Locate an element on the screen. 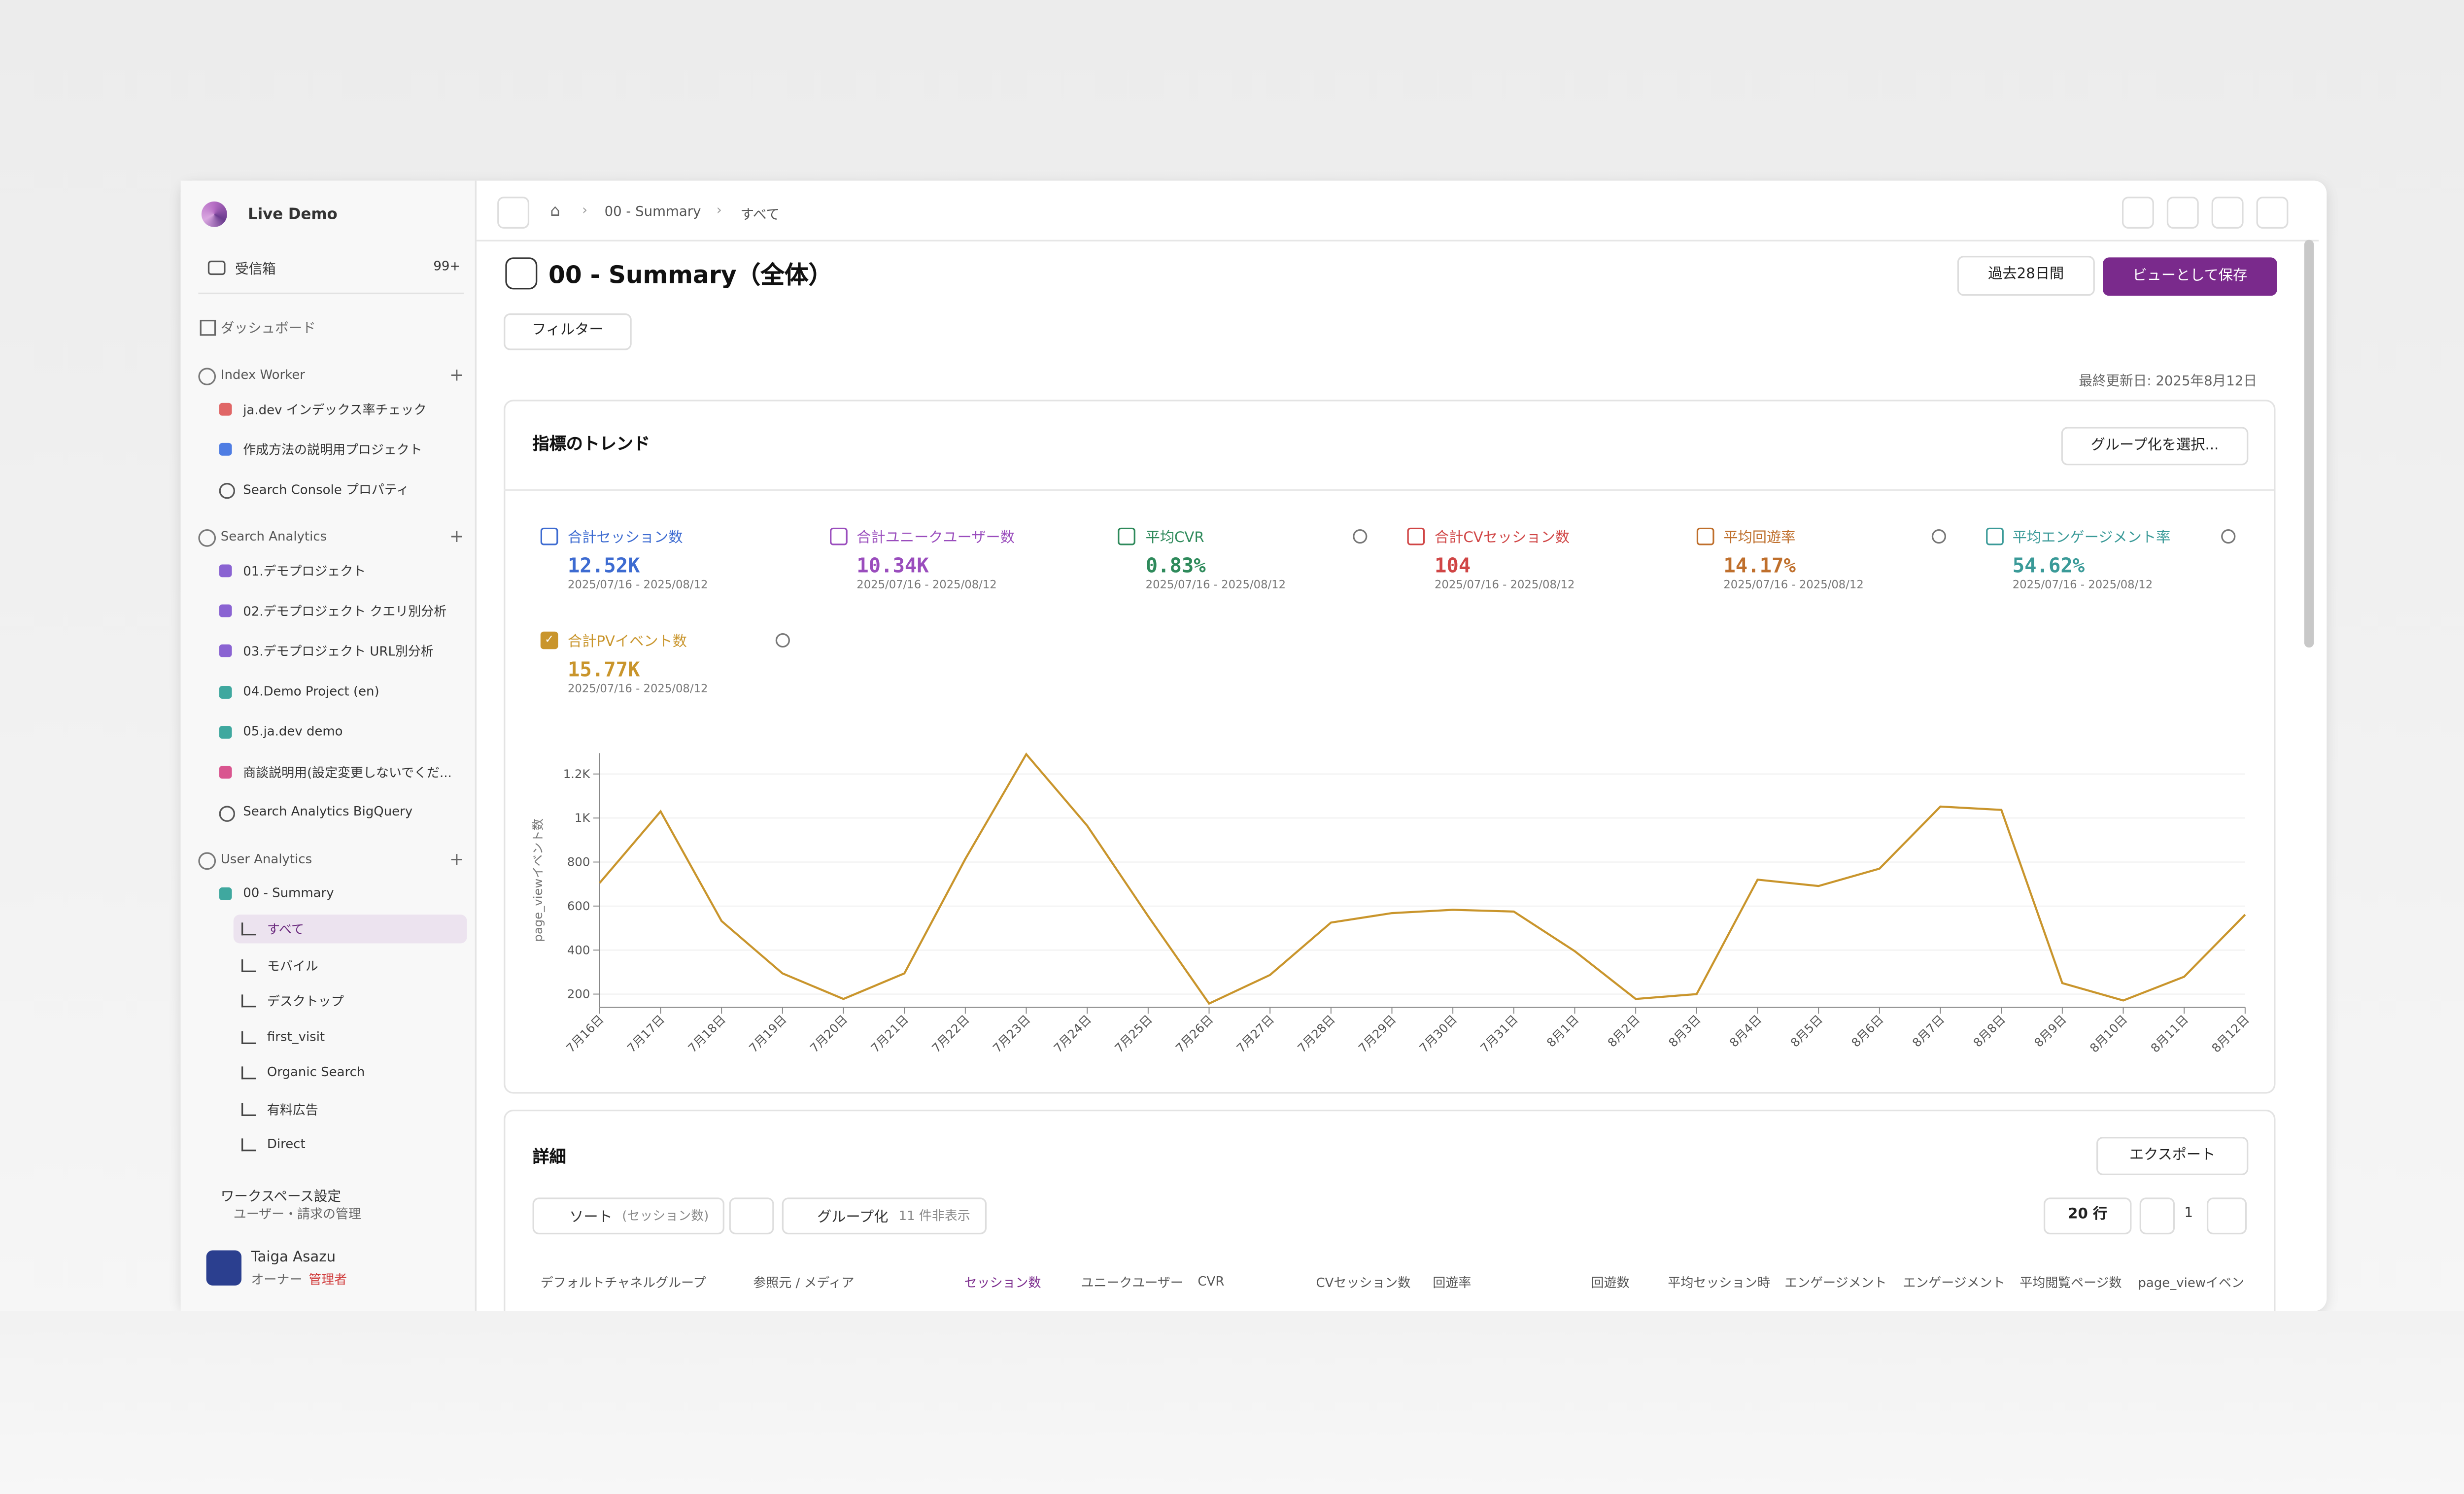 Image resolution: width=2464 pixels, height=1494 pixels. metric-name: 平均回遊率 is located at coordinates (1759, 539).